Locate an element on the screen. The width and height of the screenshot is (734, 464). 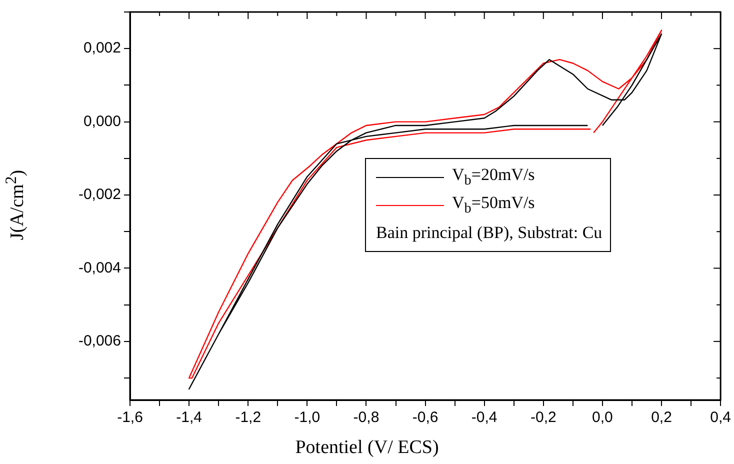
annotation: Bain principal (BP), Substrat: Cu is located at coordinates (489, 233).